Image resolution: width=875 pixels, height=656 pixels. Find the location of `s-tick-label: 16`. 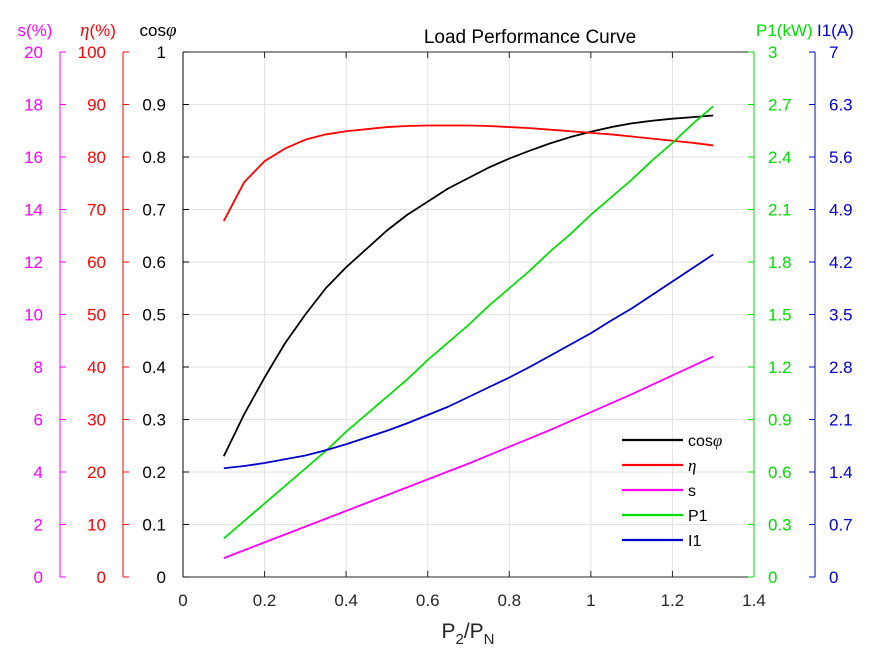

s-tick-label: 16 is located at coordinates (33, 157).